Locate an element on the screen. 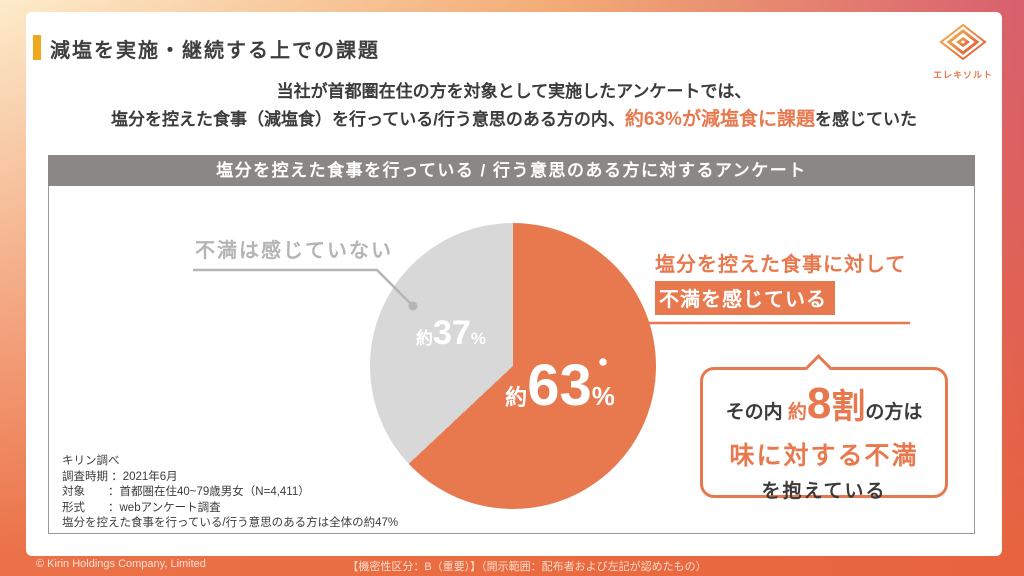  footnote-line: キリン調べ is located at coordinates (91, 461).